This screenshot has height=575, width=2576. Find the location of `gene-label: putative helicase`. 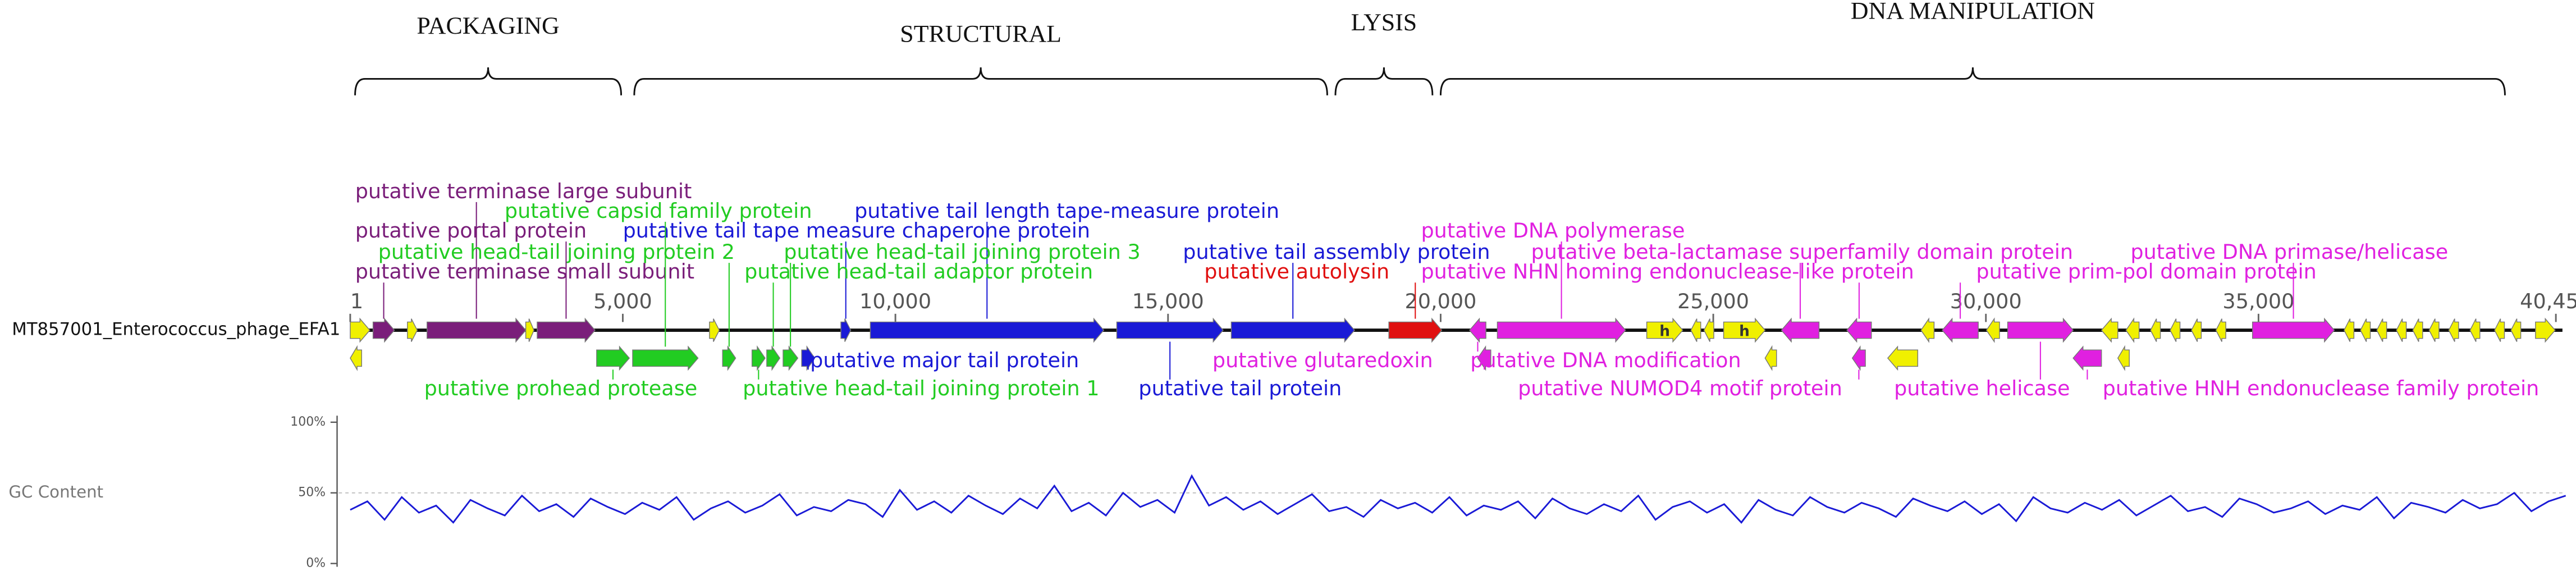

gene-label: putative helicase is located at coordinates (1982, 388).